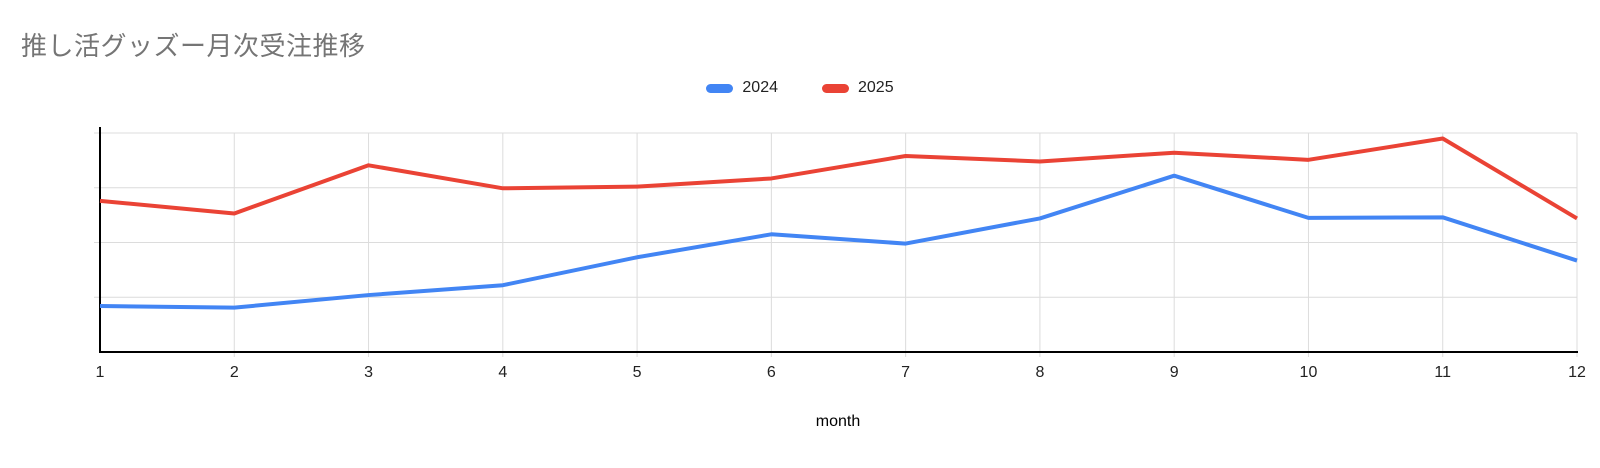 This screenshot has height=468, width=1600. What do you see at coordinates (502, 372) in the screenshot?
I see `x-tick-label: 4` at bounding box center [502, 372].